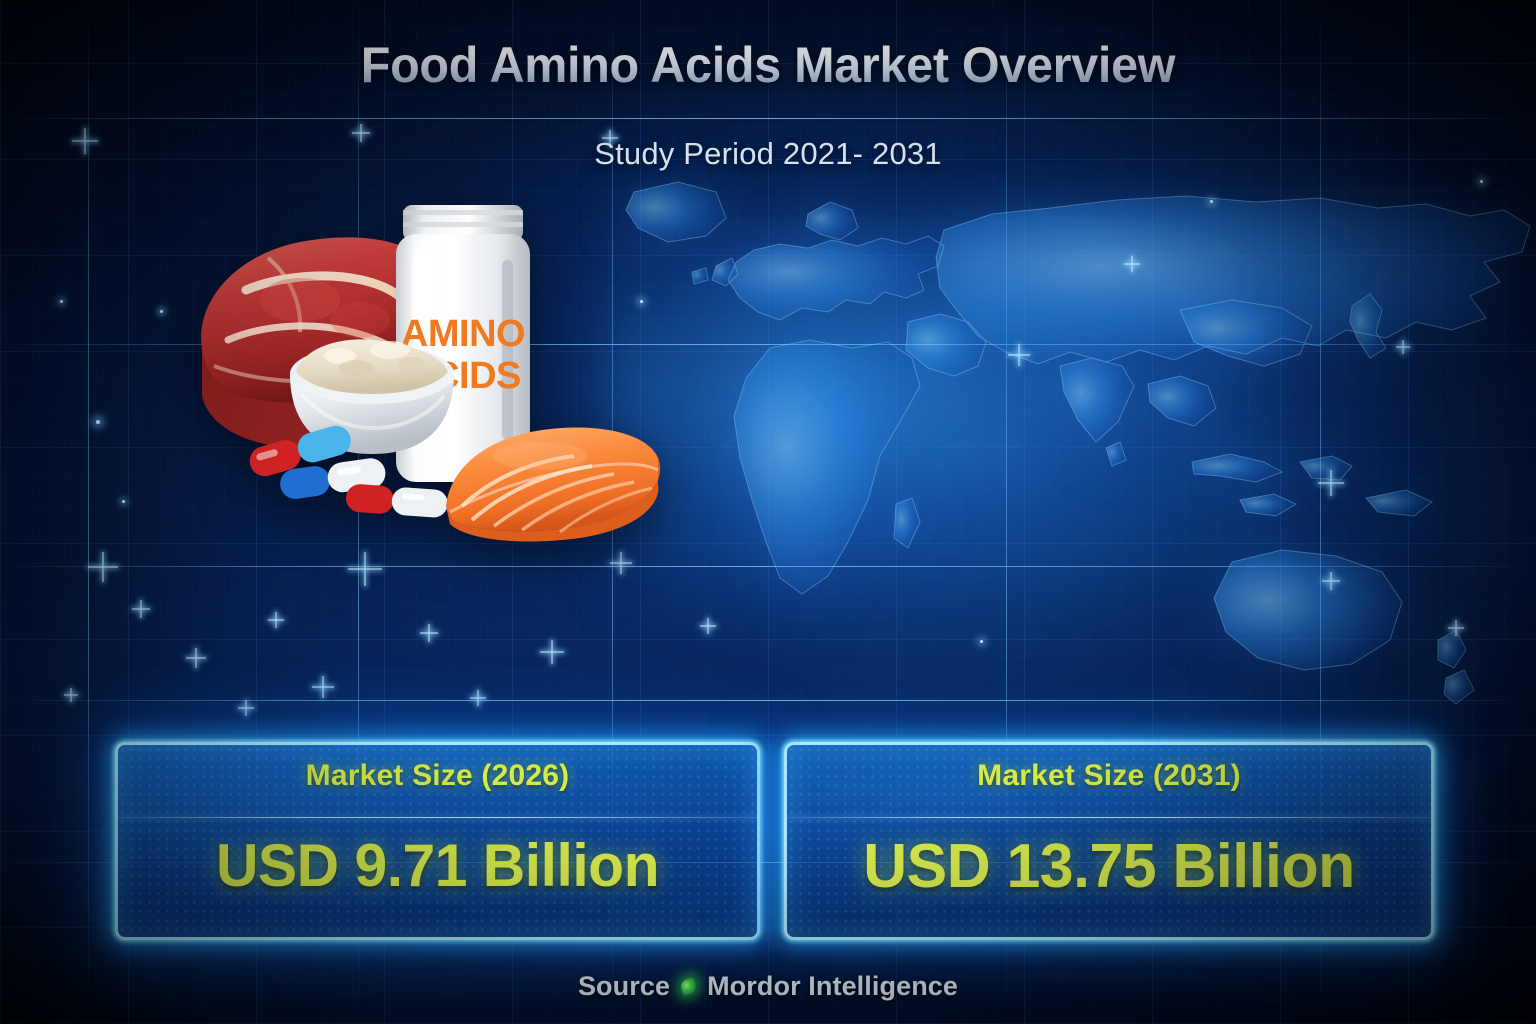 This screenshot has width=1536, height=1024. What do you see at coordinates (437, 865) in the screenshot?
I see `card-value-2026: USD 9.71 Billion` at bounding box center [437, 865].